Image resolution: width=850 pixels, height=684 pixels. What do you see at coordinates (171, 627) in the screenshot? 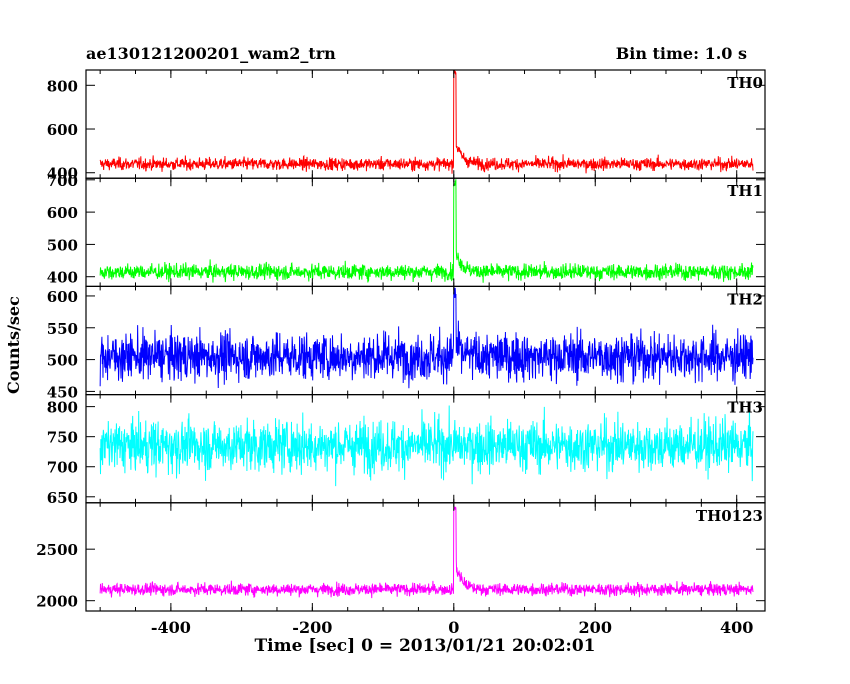
I see `x-tick-label: -400` at bounding box center [171, 627].